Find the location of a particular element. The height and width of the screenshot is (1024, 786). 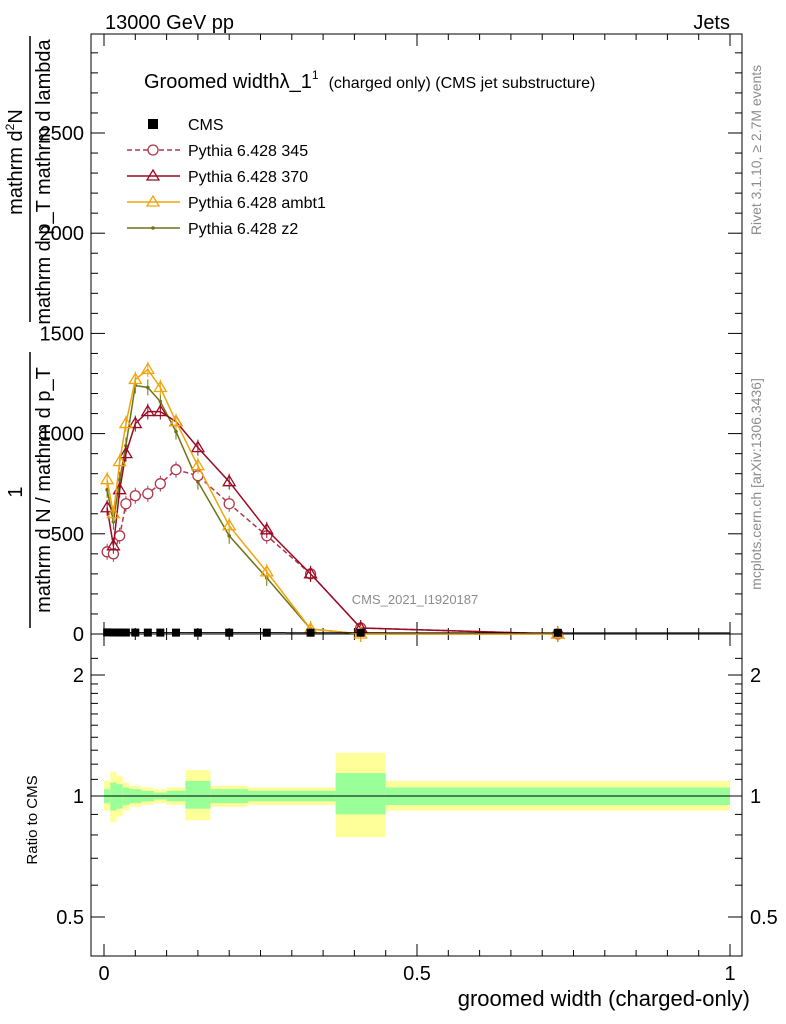

y-tick-label-ratio: 0.5 is located at coordinates (70, 918).